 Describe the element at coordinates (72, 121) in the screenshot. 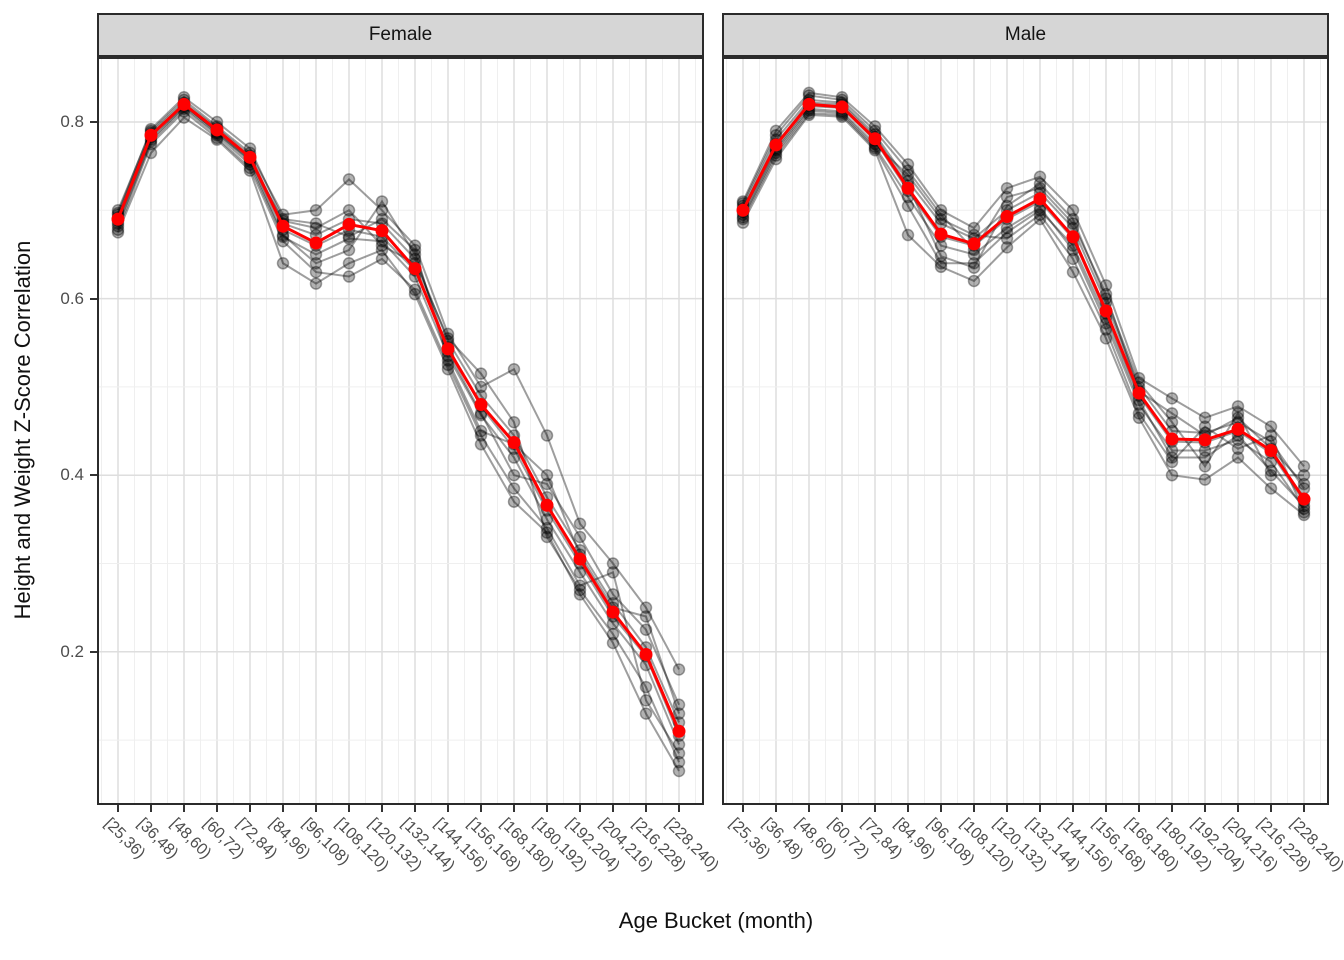

I see `y-tick-label: 0.8` at that location.